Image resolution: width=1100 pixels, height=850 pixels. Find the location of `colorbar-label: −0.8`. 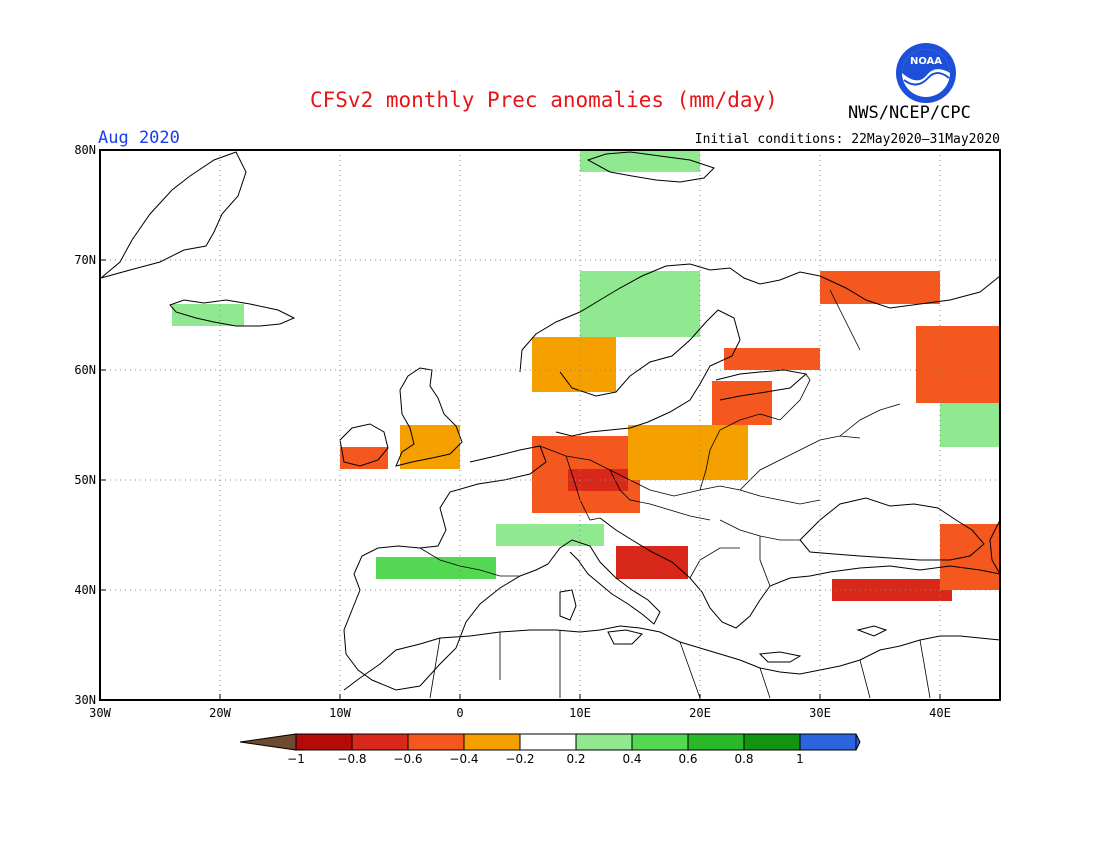

colorbar-label: −0.8 is located at coordinates (351, 759).